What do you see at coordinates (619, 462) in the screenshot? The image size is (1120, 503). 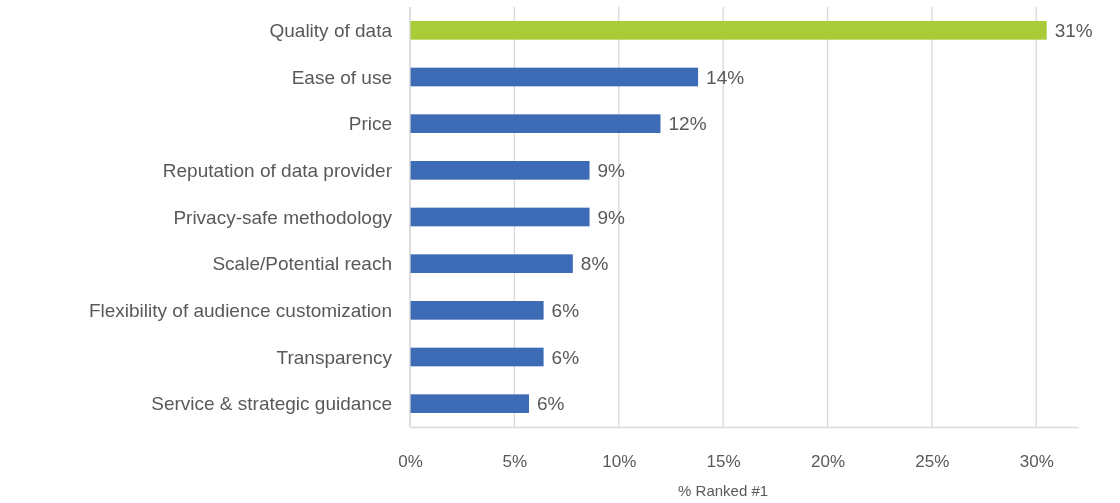 I see `x-tick-label: 10%` at bounding box center [619, 462].